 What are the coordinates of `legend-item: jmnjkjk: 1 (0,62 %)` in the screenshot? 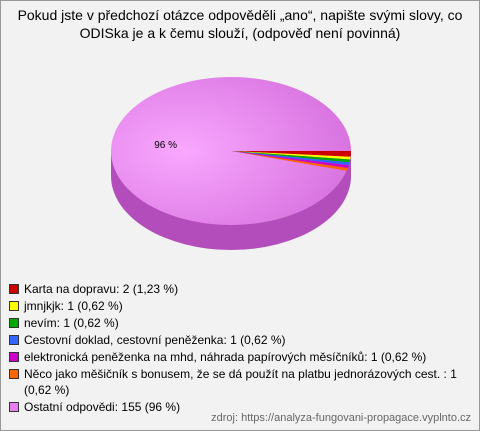 It's located at (241, 306).